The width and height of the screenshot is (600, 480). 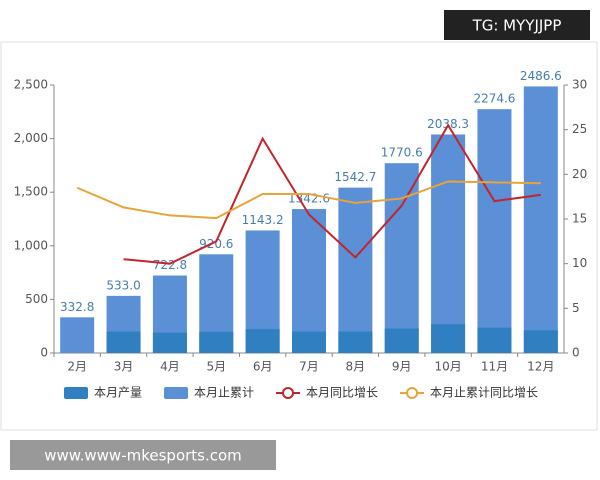 What do you see at coordinates (44, 353) in the screenshot?
I see `y-tick-label: 0` at bounding box center [44, 353].